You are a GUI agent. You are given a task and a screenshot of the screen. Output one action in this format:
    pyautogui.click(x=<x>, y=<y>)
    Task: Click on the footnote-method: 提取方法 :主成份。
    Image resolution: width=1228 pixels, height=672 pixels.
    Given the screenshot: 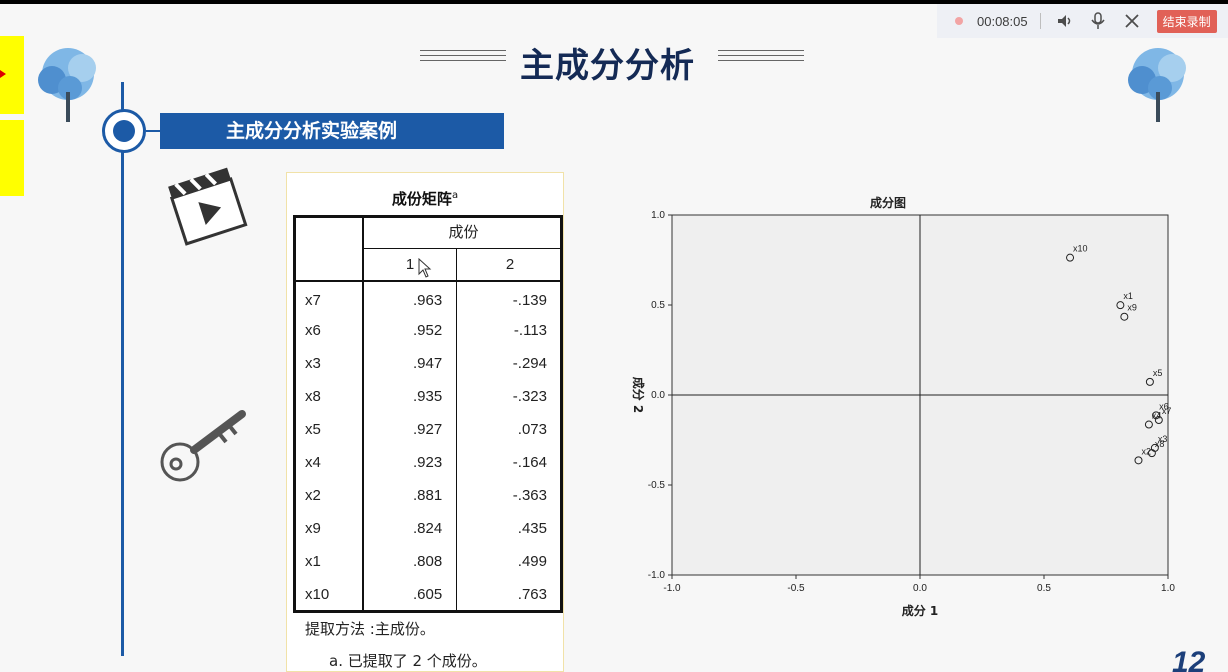 What is the action you would take?
    pyautogui.click(x=370, y=629)
    